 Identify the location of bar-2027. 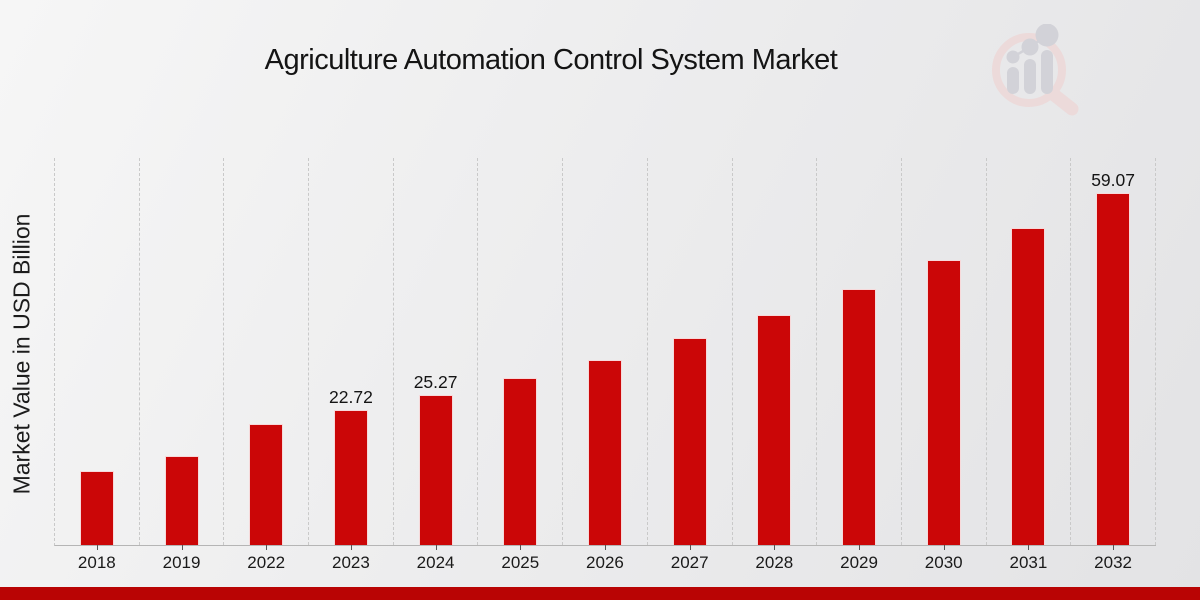
(689, 441).